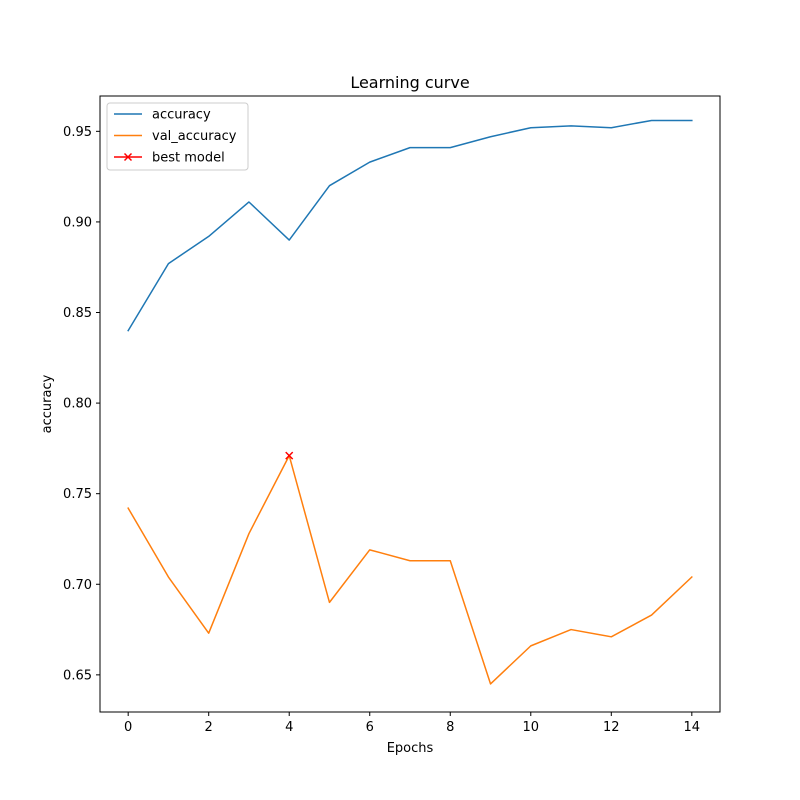  Describe the element at coordinates (128, 157) in the screenshot. I see `legend-swatch-best-model` at that location.